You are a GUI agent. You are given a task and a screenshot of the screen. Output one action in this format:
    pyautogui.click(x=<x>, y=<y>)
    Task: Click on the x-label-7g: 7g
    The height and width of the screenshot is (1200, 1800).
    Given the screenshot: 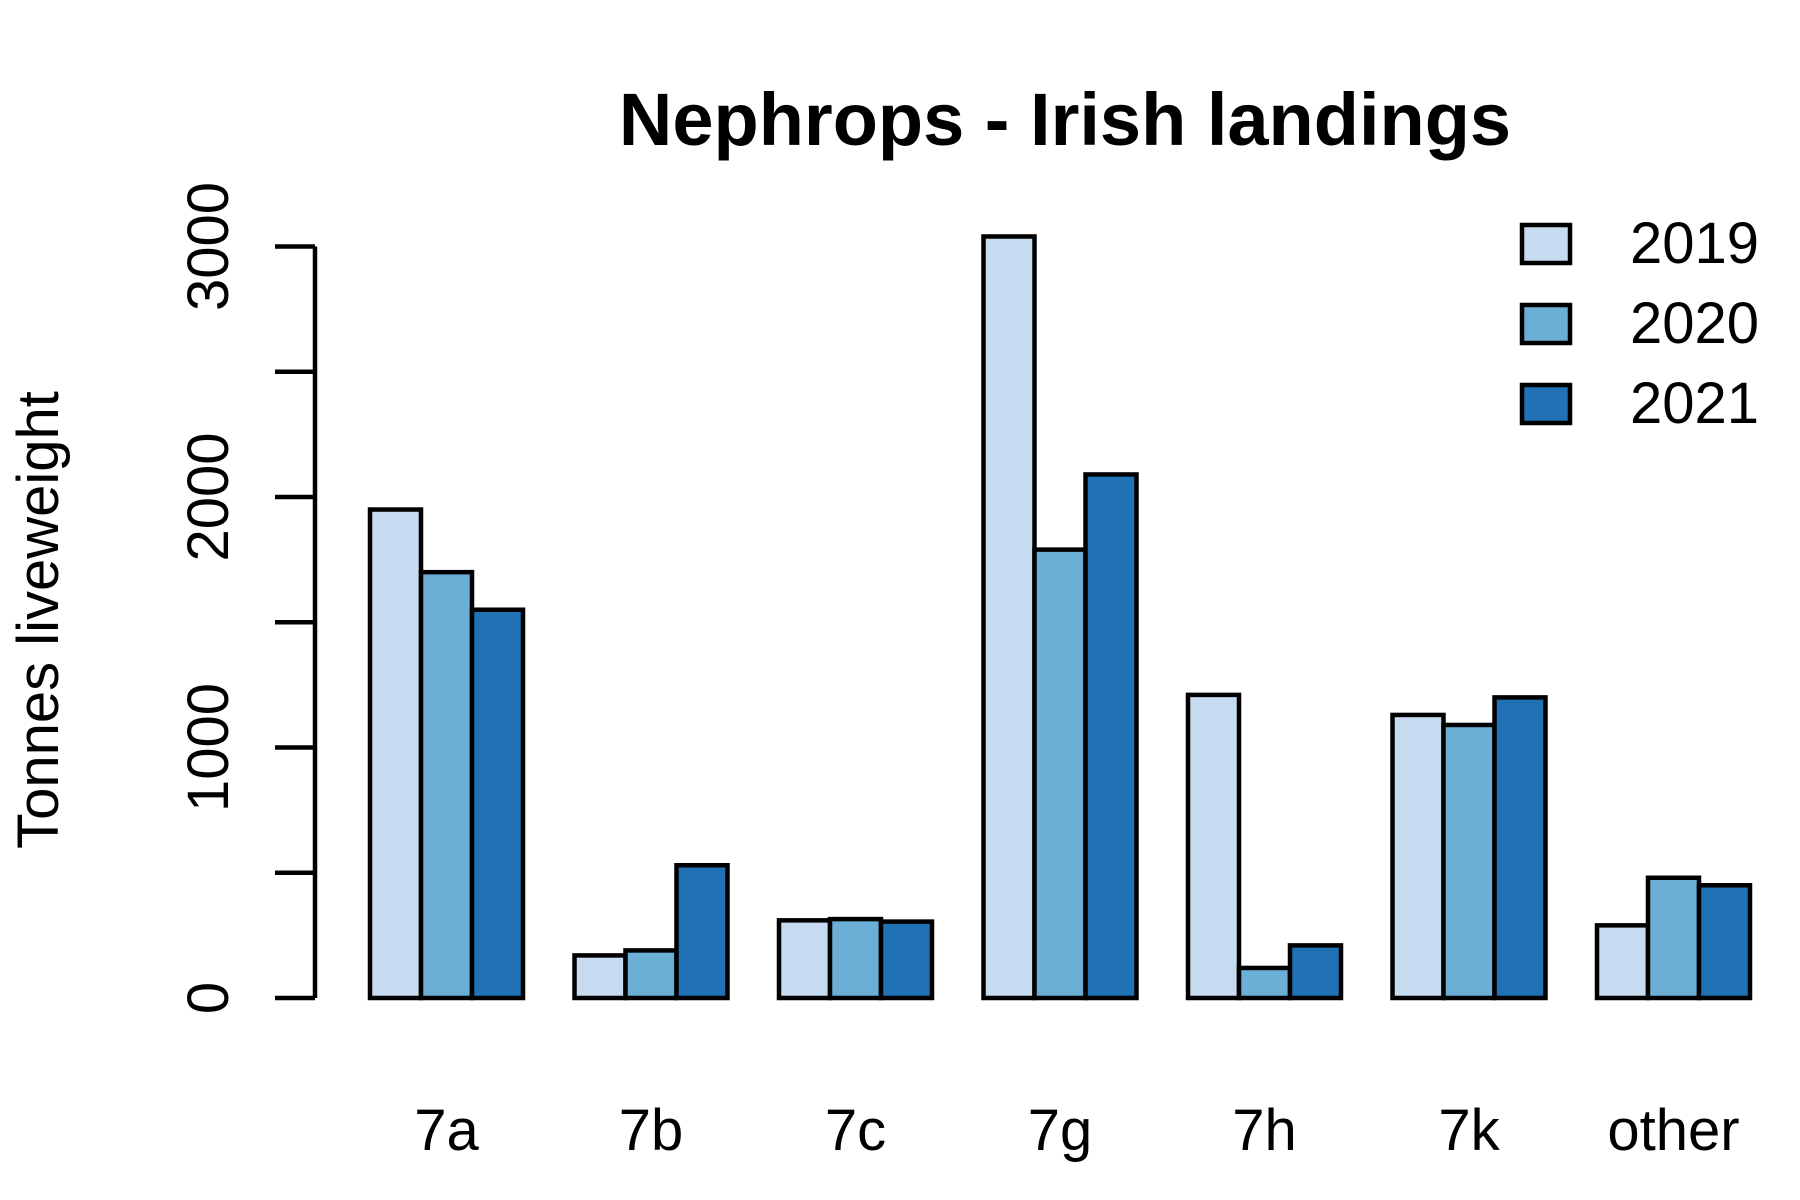 What is the action you would take?
    pyautogui.click(x=1060, y=1130)
    